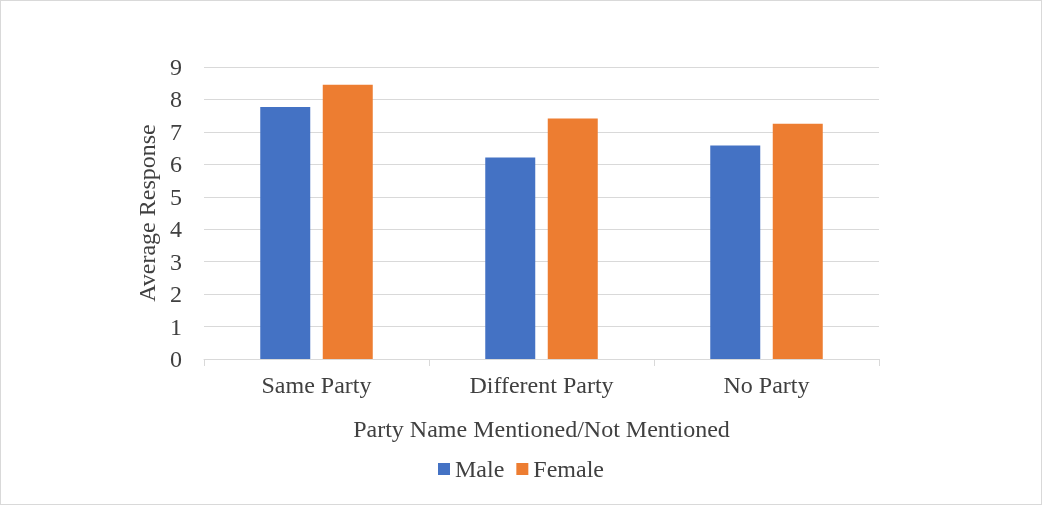 The width and height of the screenshot is (1042, 505). Describe the element at coordinates (541, 429) in the screenshot. I see `x-axis-title: Party Name Mentioned/Not Mentioned` at that location.